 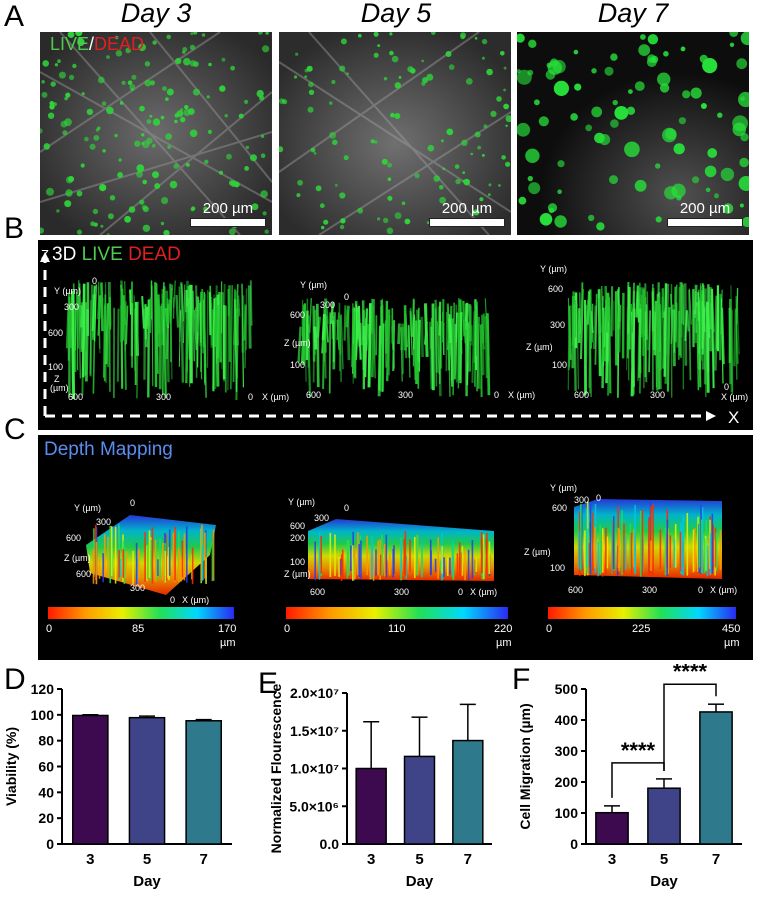 What do you see at coordinates (724, 590) in the screenshot?
I see `c-r3-x-axis: X (µm)` at bounding box center [724, 590].